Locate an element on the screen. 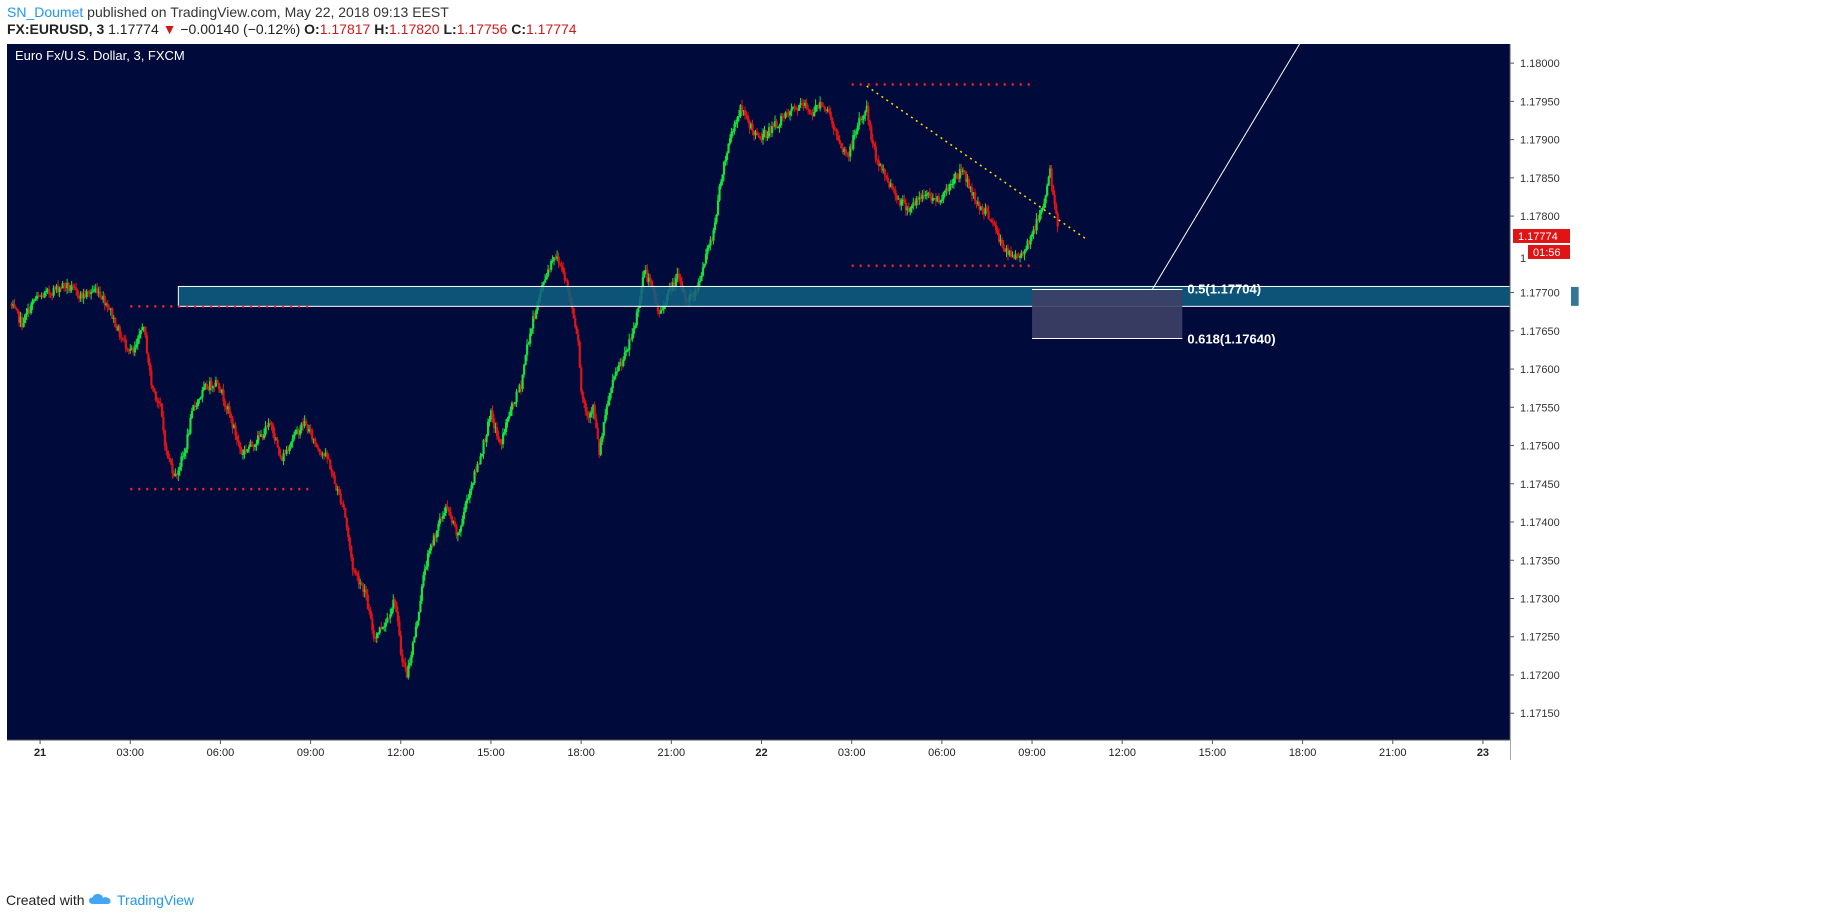  y-tick-label: 1.17500 is located at coordinates (1540, 447).